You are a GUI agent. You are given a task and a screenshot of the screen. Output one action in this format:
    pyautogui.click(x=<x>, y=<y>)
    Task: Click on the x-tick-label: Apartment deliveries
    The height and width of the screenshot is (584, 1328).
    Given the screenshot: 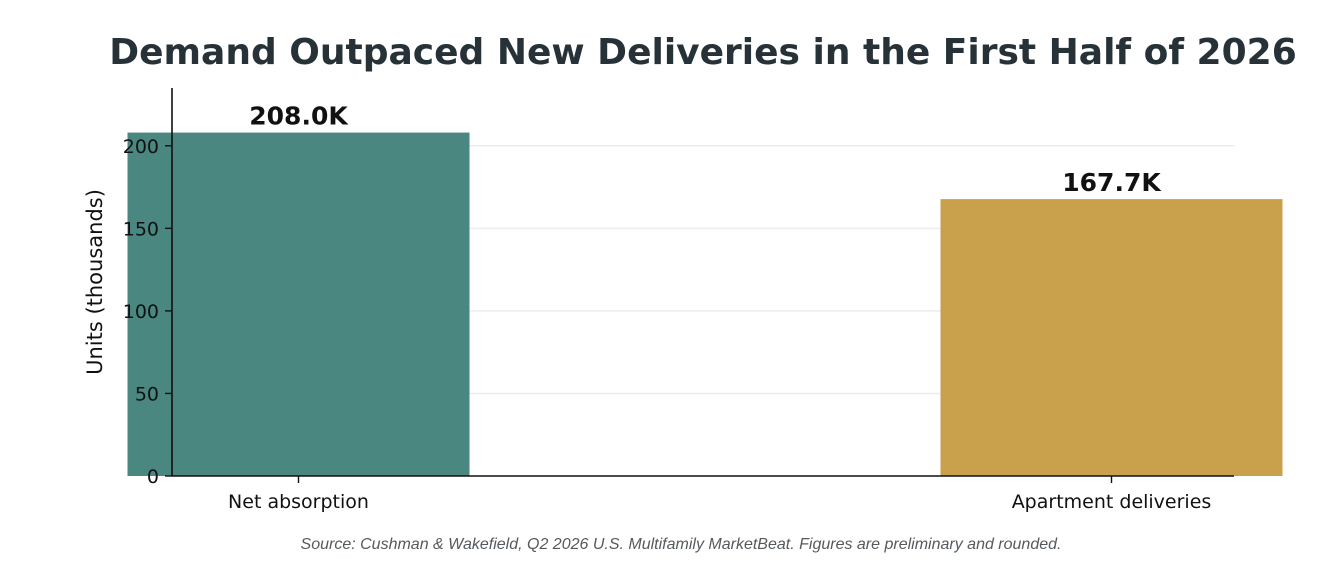 What is the action you would take?
    pyautogui.click(x=1112, y=502)
    